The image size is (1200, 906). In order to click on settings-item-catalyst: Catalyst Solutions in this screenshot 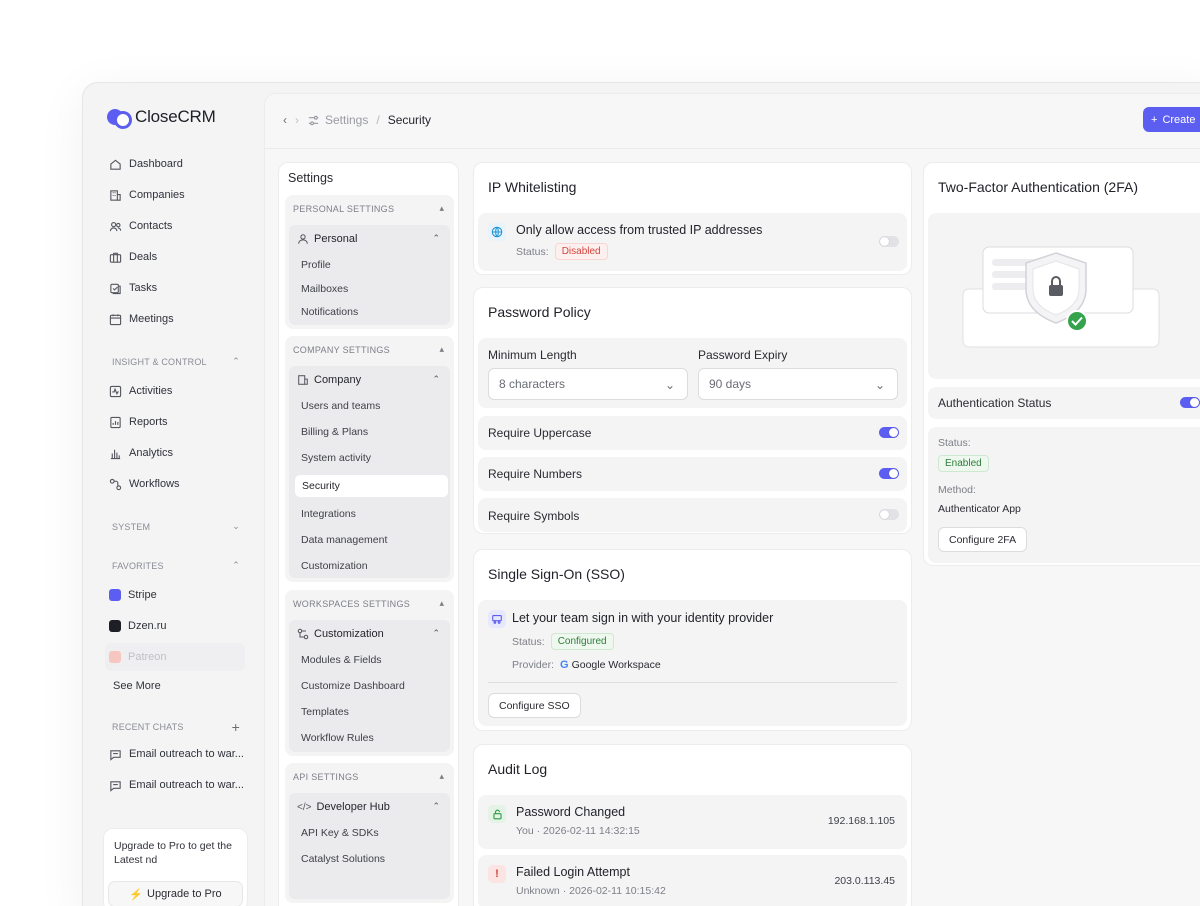, I will do `click(343, 859)`.